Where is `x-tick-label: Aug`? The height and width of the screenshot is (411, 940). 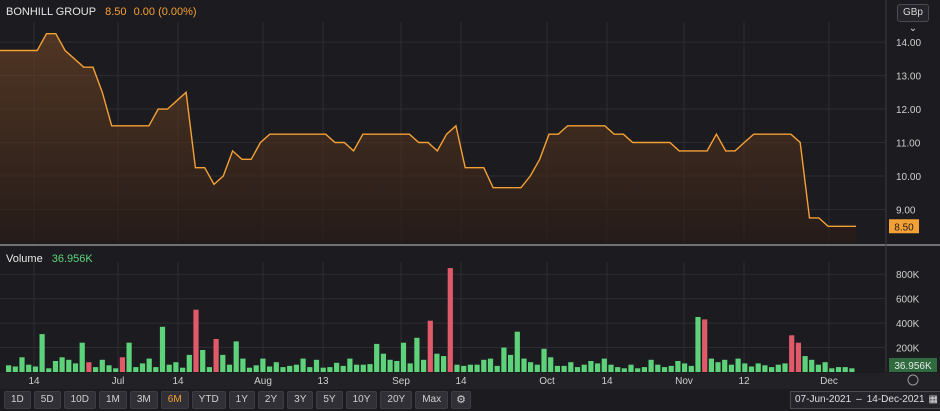 x-tick-label: Aug is located at coordinates (263, 381).